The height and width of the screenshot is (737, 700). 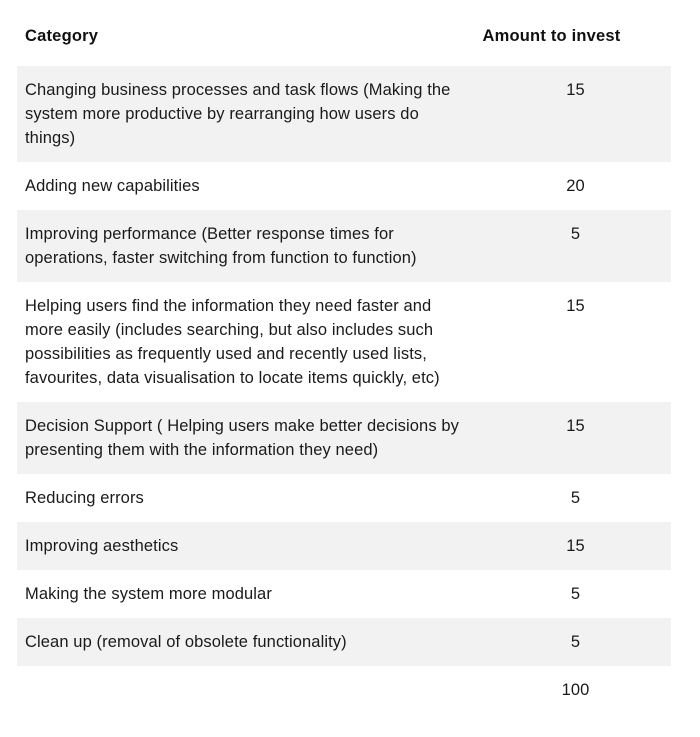 What do you see at coordinates (102, 546) in the screenshot?
I see `category-cell: Improving aesthetics` at bounding box center [102, 546].